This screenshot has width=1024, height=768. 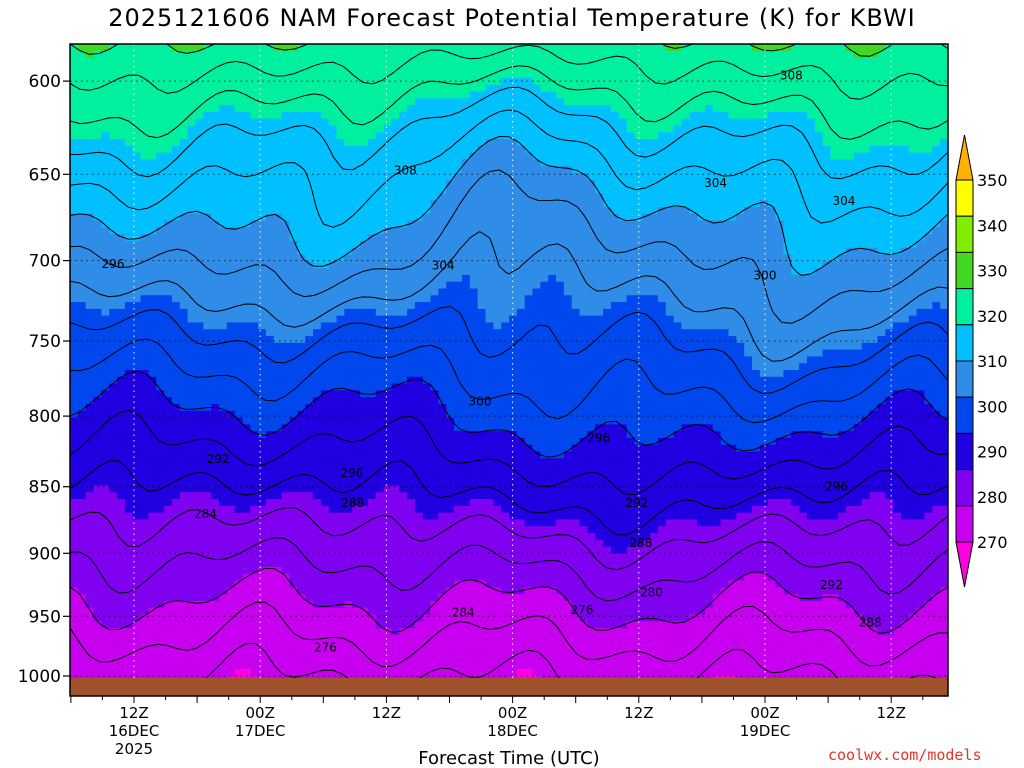 I want to click on y-tick-label: 600, so click(x=45, y=82).